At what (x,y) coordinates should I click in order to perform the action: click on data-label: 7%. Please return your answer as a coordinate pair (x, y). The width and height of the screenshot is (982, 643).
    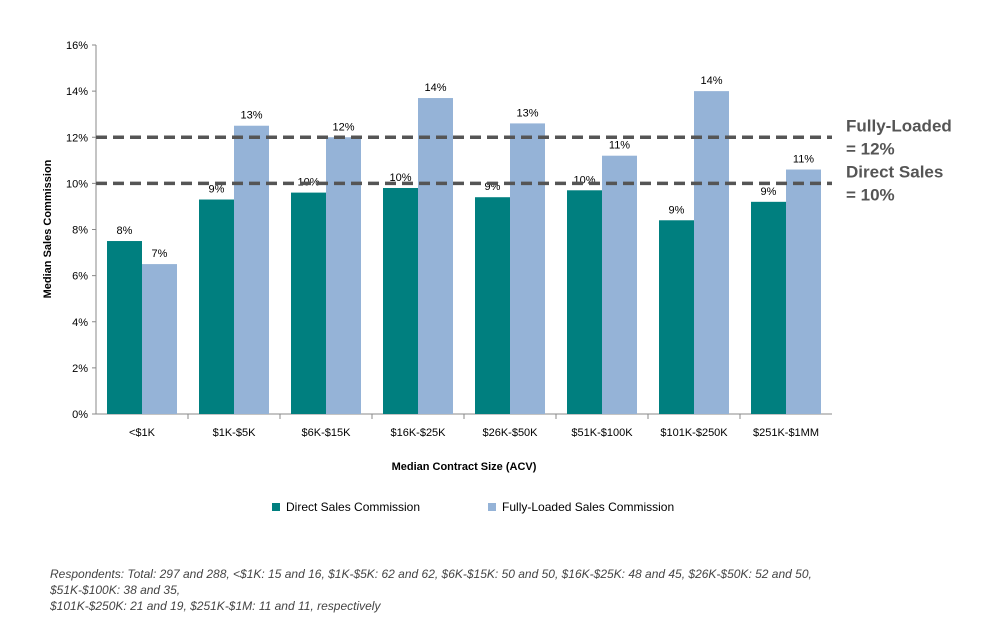
    Looking at the image, I should click on (160, 254).